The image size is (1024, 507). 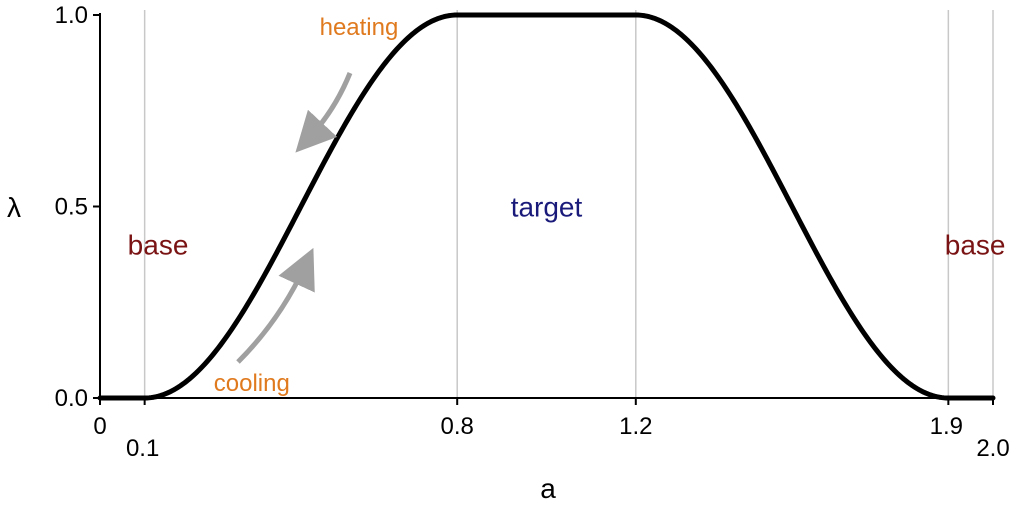 What do you see at coordinates (635, 426) in the screenshot?
I see `x-tick-label: 1.2` at bounding box center [635, 426].